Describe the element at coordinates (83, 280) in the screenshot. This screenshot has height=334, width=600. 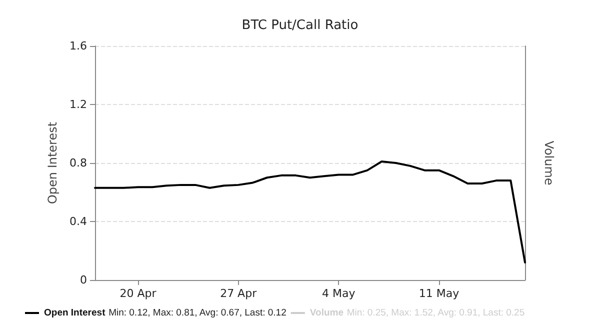
I see `y-tick-label: 0` at that location.